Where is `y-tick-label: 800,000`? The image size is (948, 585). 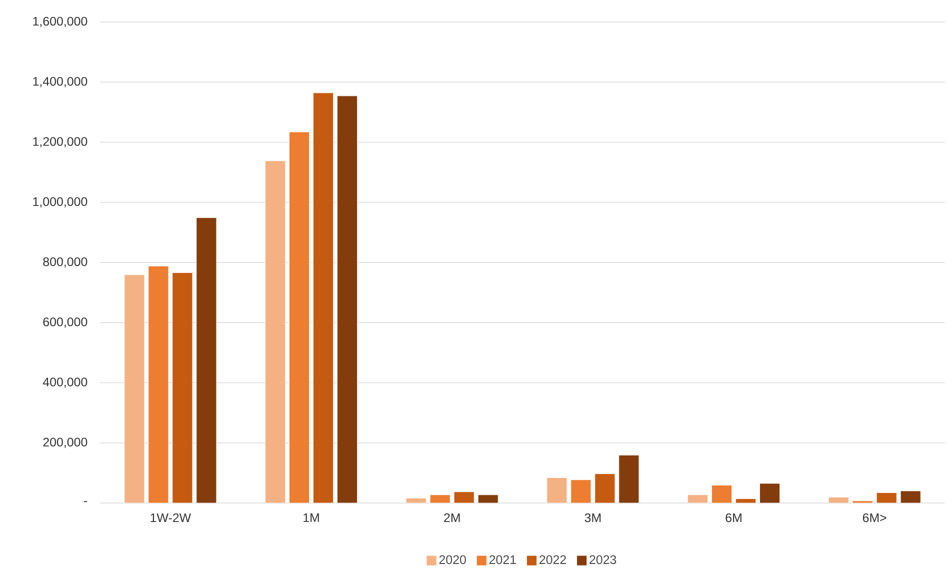 y-tick-label: 800,000 is located at coordinates (65, 262).